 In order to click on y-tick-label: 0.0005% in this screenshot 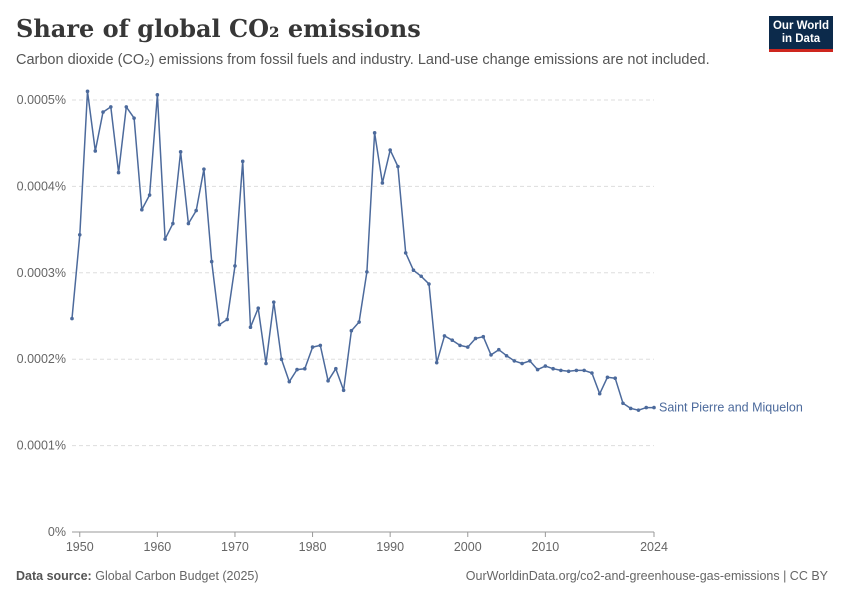, I will do `click(41, 100)`.